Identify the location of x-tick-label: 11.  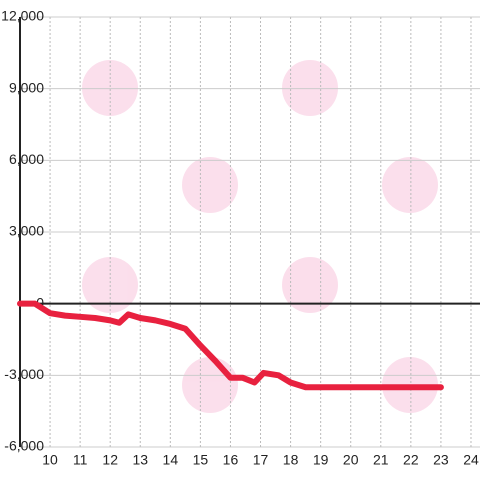
(80, 460).